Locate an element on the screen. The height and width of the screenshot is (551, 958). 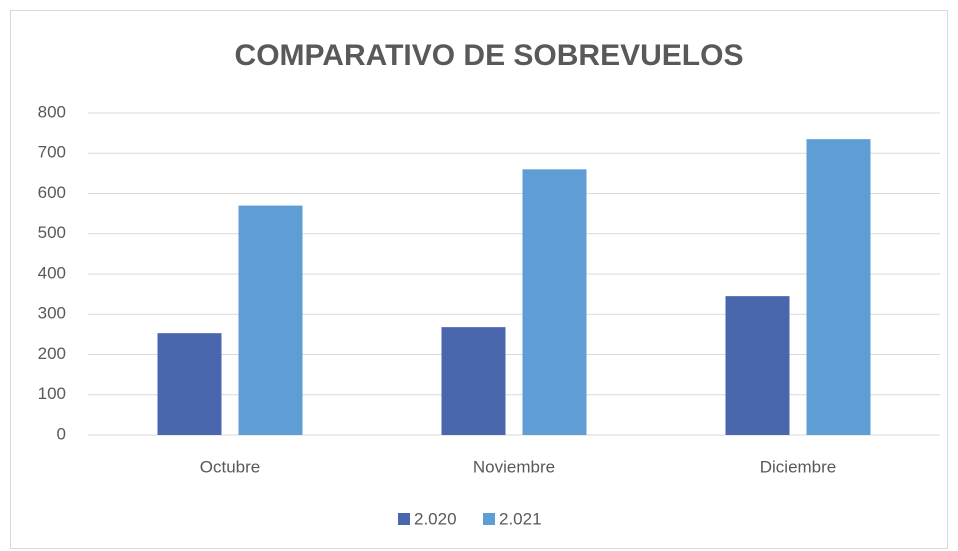
x-tick-label: Diciembre is located at coordinates (798, 466).